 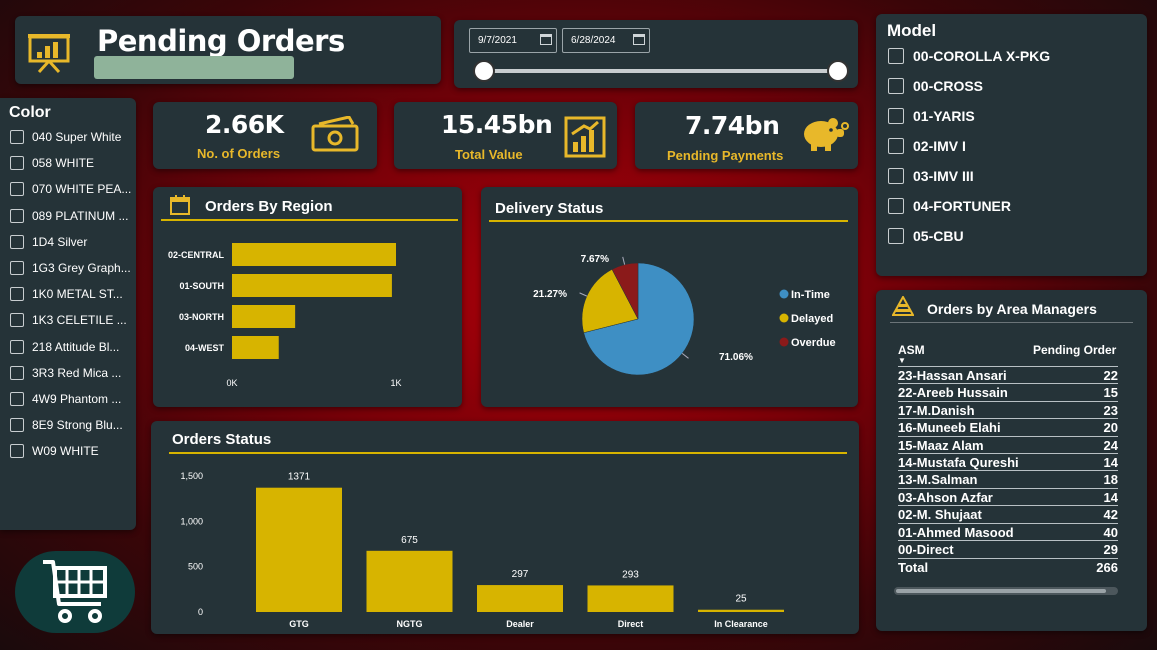 I want to click on sort-desc-icon: ▼, so click(x=902, y=360).